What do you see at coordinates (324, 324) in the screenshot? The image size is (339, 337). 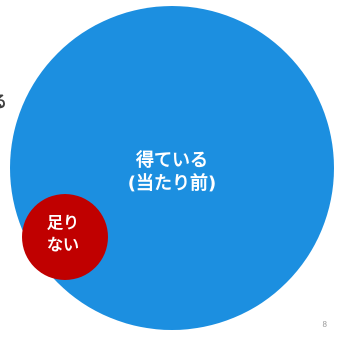 I see `page-number: 8` at bounding box center [324, 324].